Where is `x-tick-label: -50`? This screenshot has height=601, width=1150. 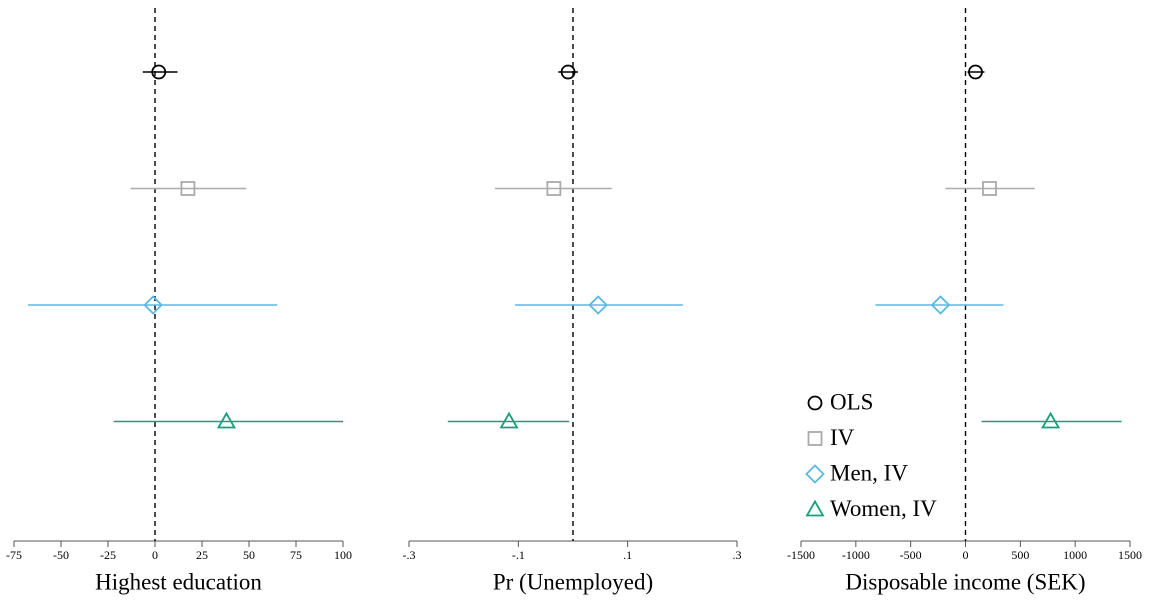 x-tick-label: -50 is located at coordinates (61, 555).